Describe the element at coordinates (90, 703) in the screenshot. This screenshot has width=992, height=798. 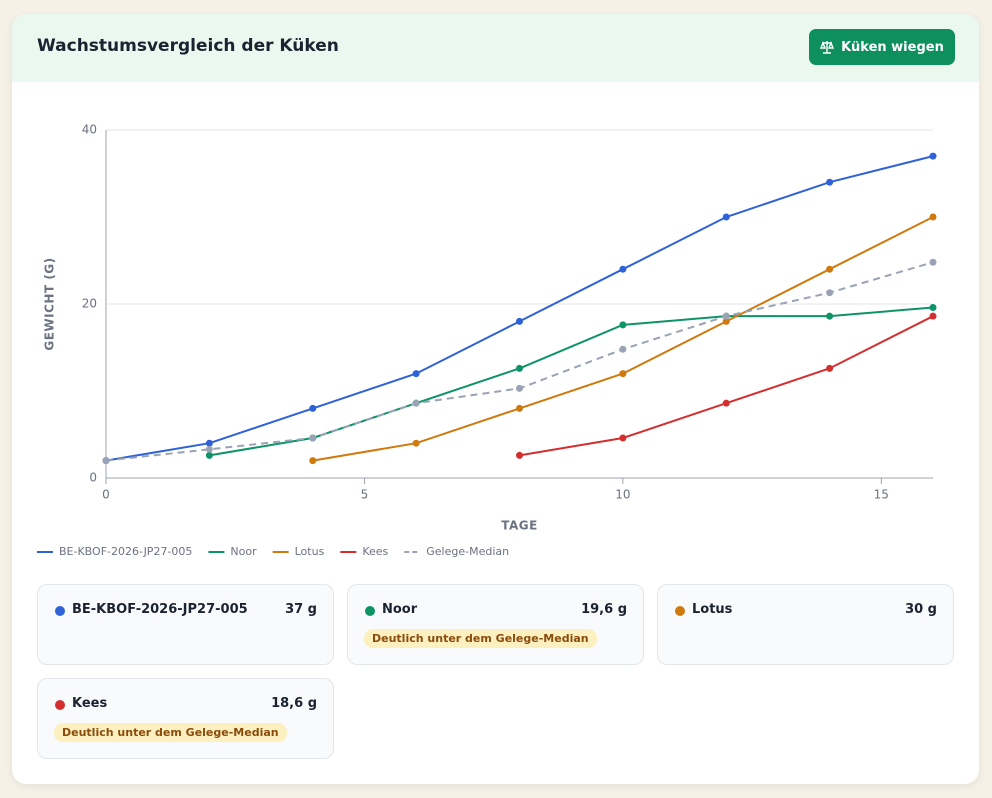
I see `chick-name: Kees` at that location.